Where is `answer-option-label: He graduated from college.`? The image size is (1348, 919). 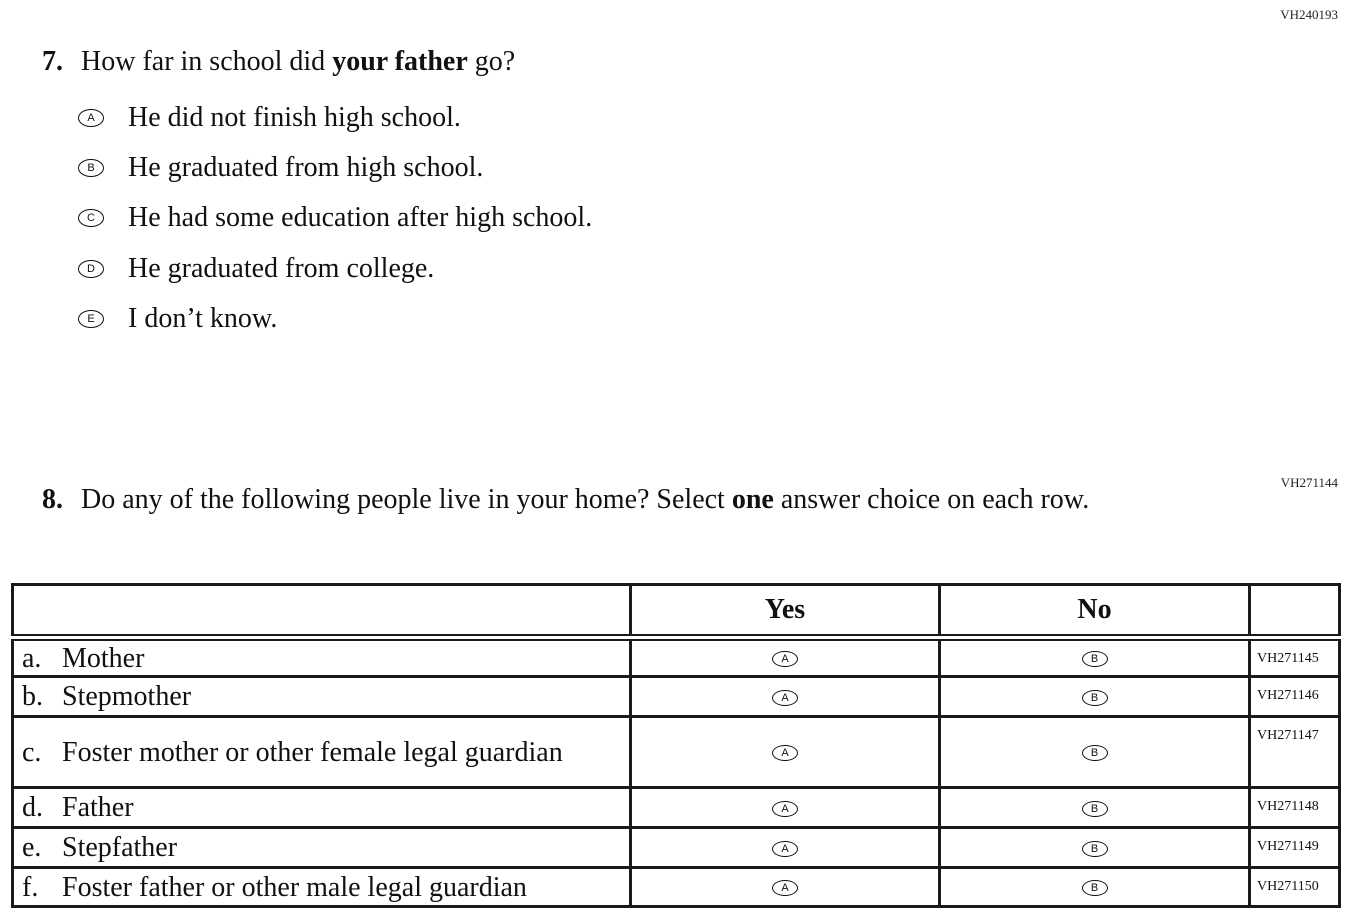 answer-option-label: He graduated from college. is located at coordinates (281, 268).